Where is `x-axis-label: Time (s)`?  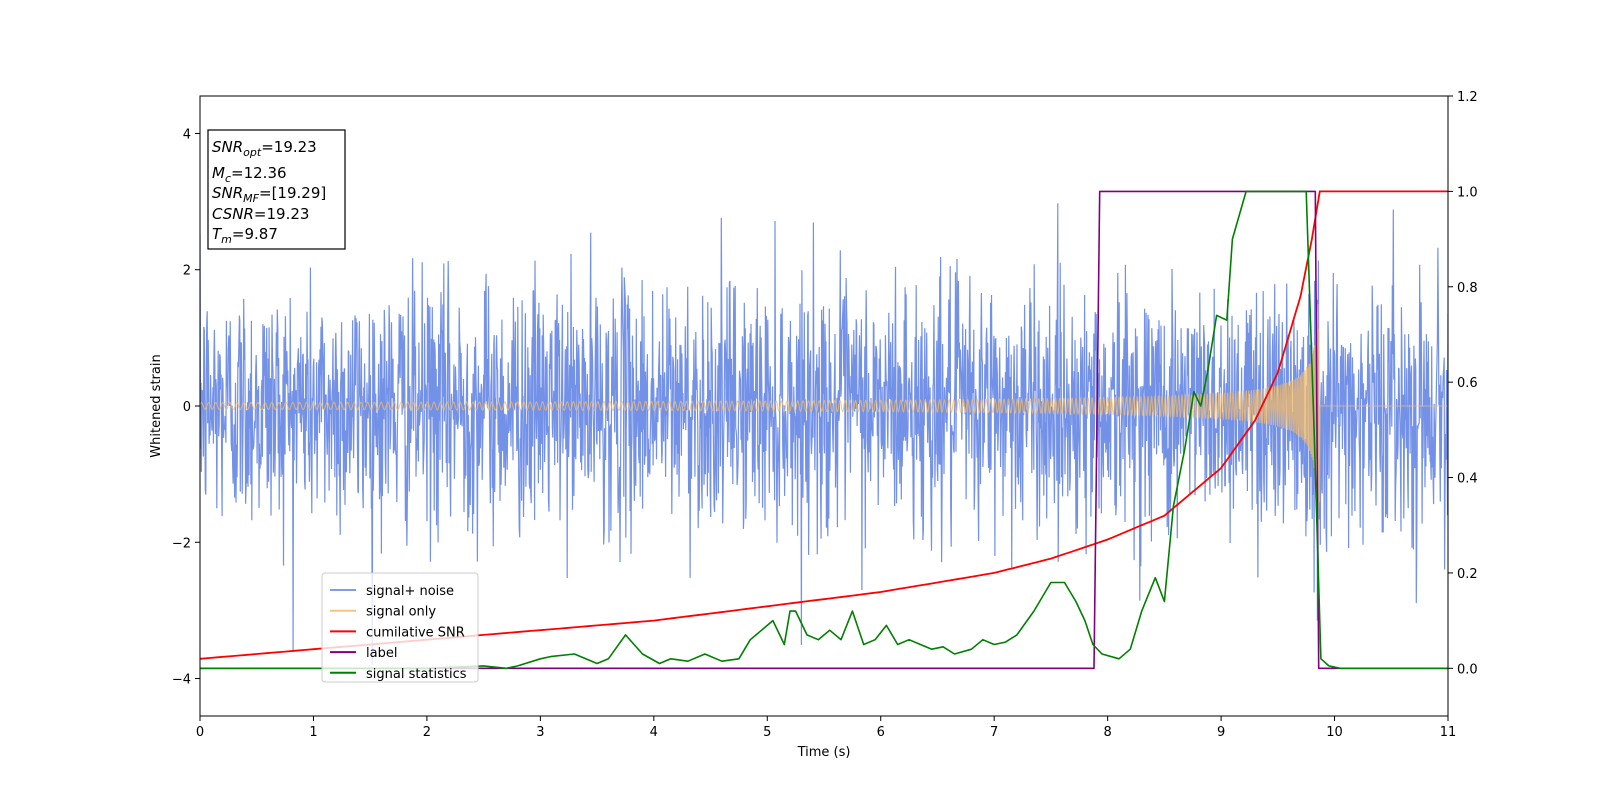 x-axis-label: Time (s) is located at coordinates (824, 752).